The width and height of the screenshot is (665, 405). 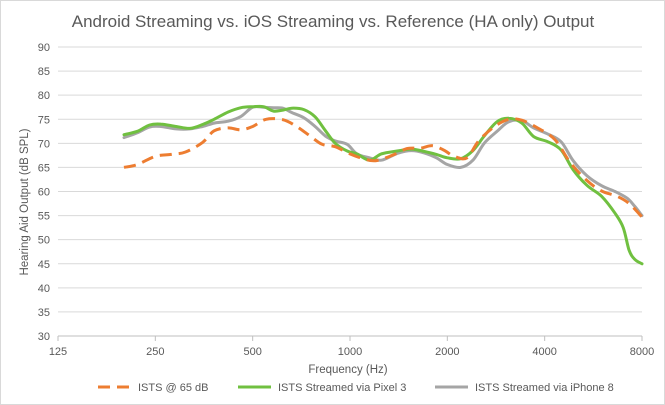 I want to click on y-tick-label: 40, so click(x=44, y=289).